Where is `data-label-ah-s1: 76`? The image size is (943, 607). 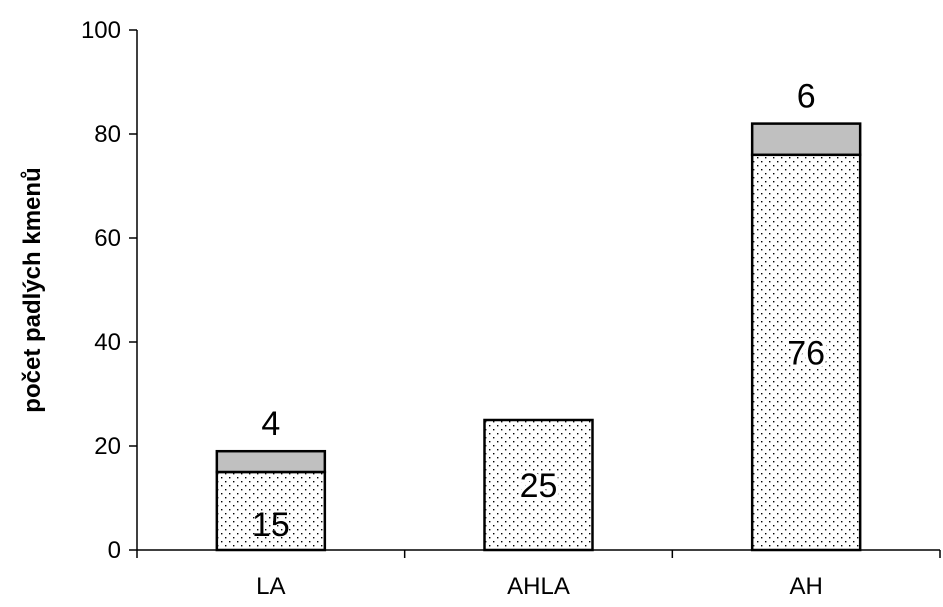 data-label-ah-s1: 76 is located at coordinates (806, 353).